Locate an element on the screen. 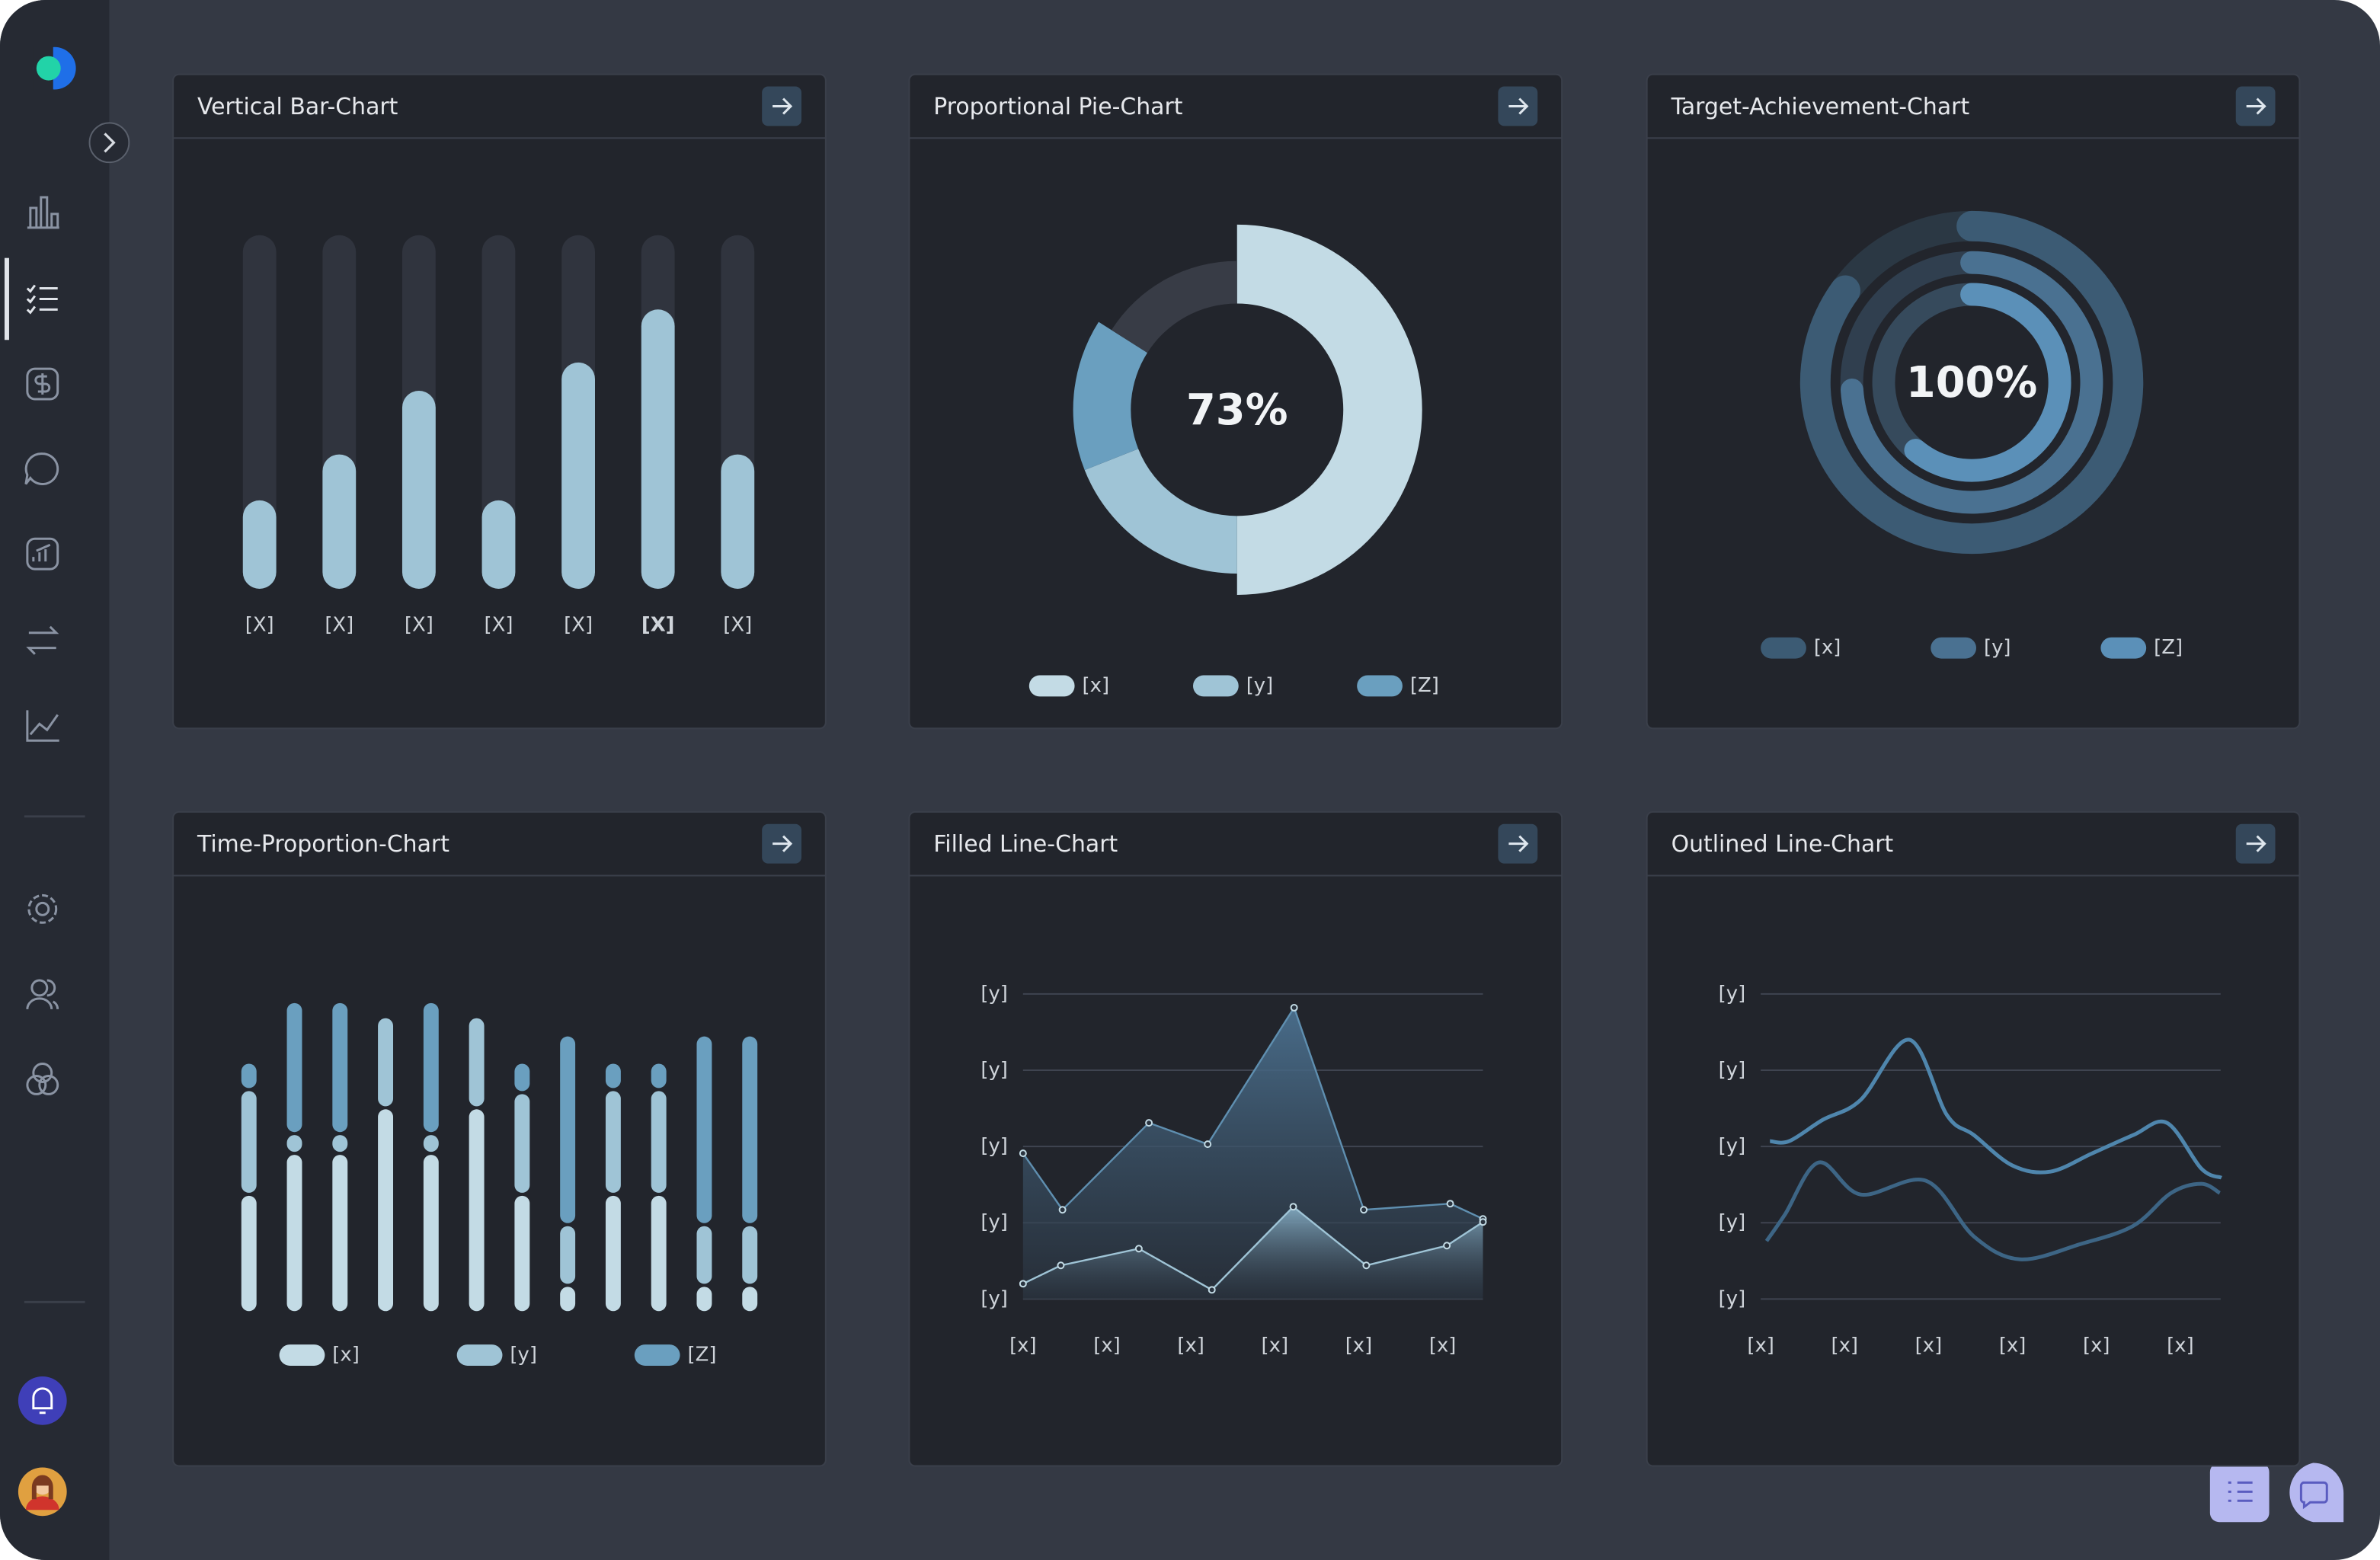 This screenshot has height=1560, width=2380. card-title: Time-Proportion-Chart is located at coordinates (323, 844).